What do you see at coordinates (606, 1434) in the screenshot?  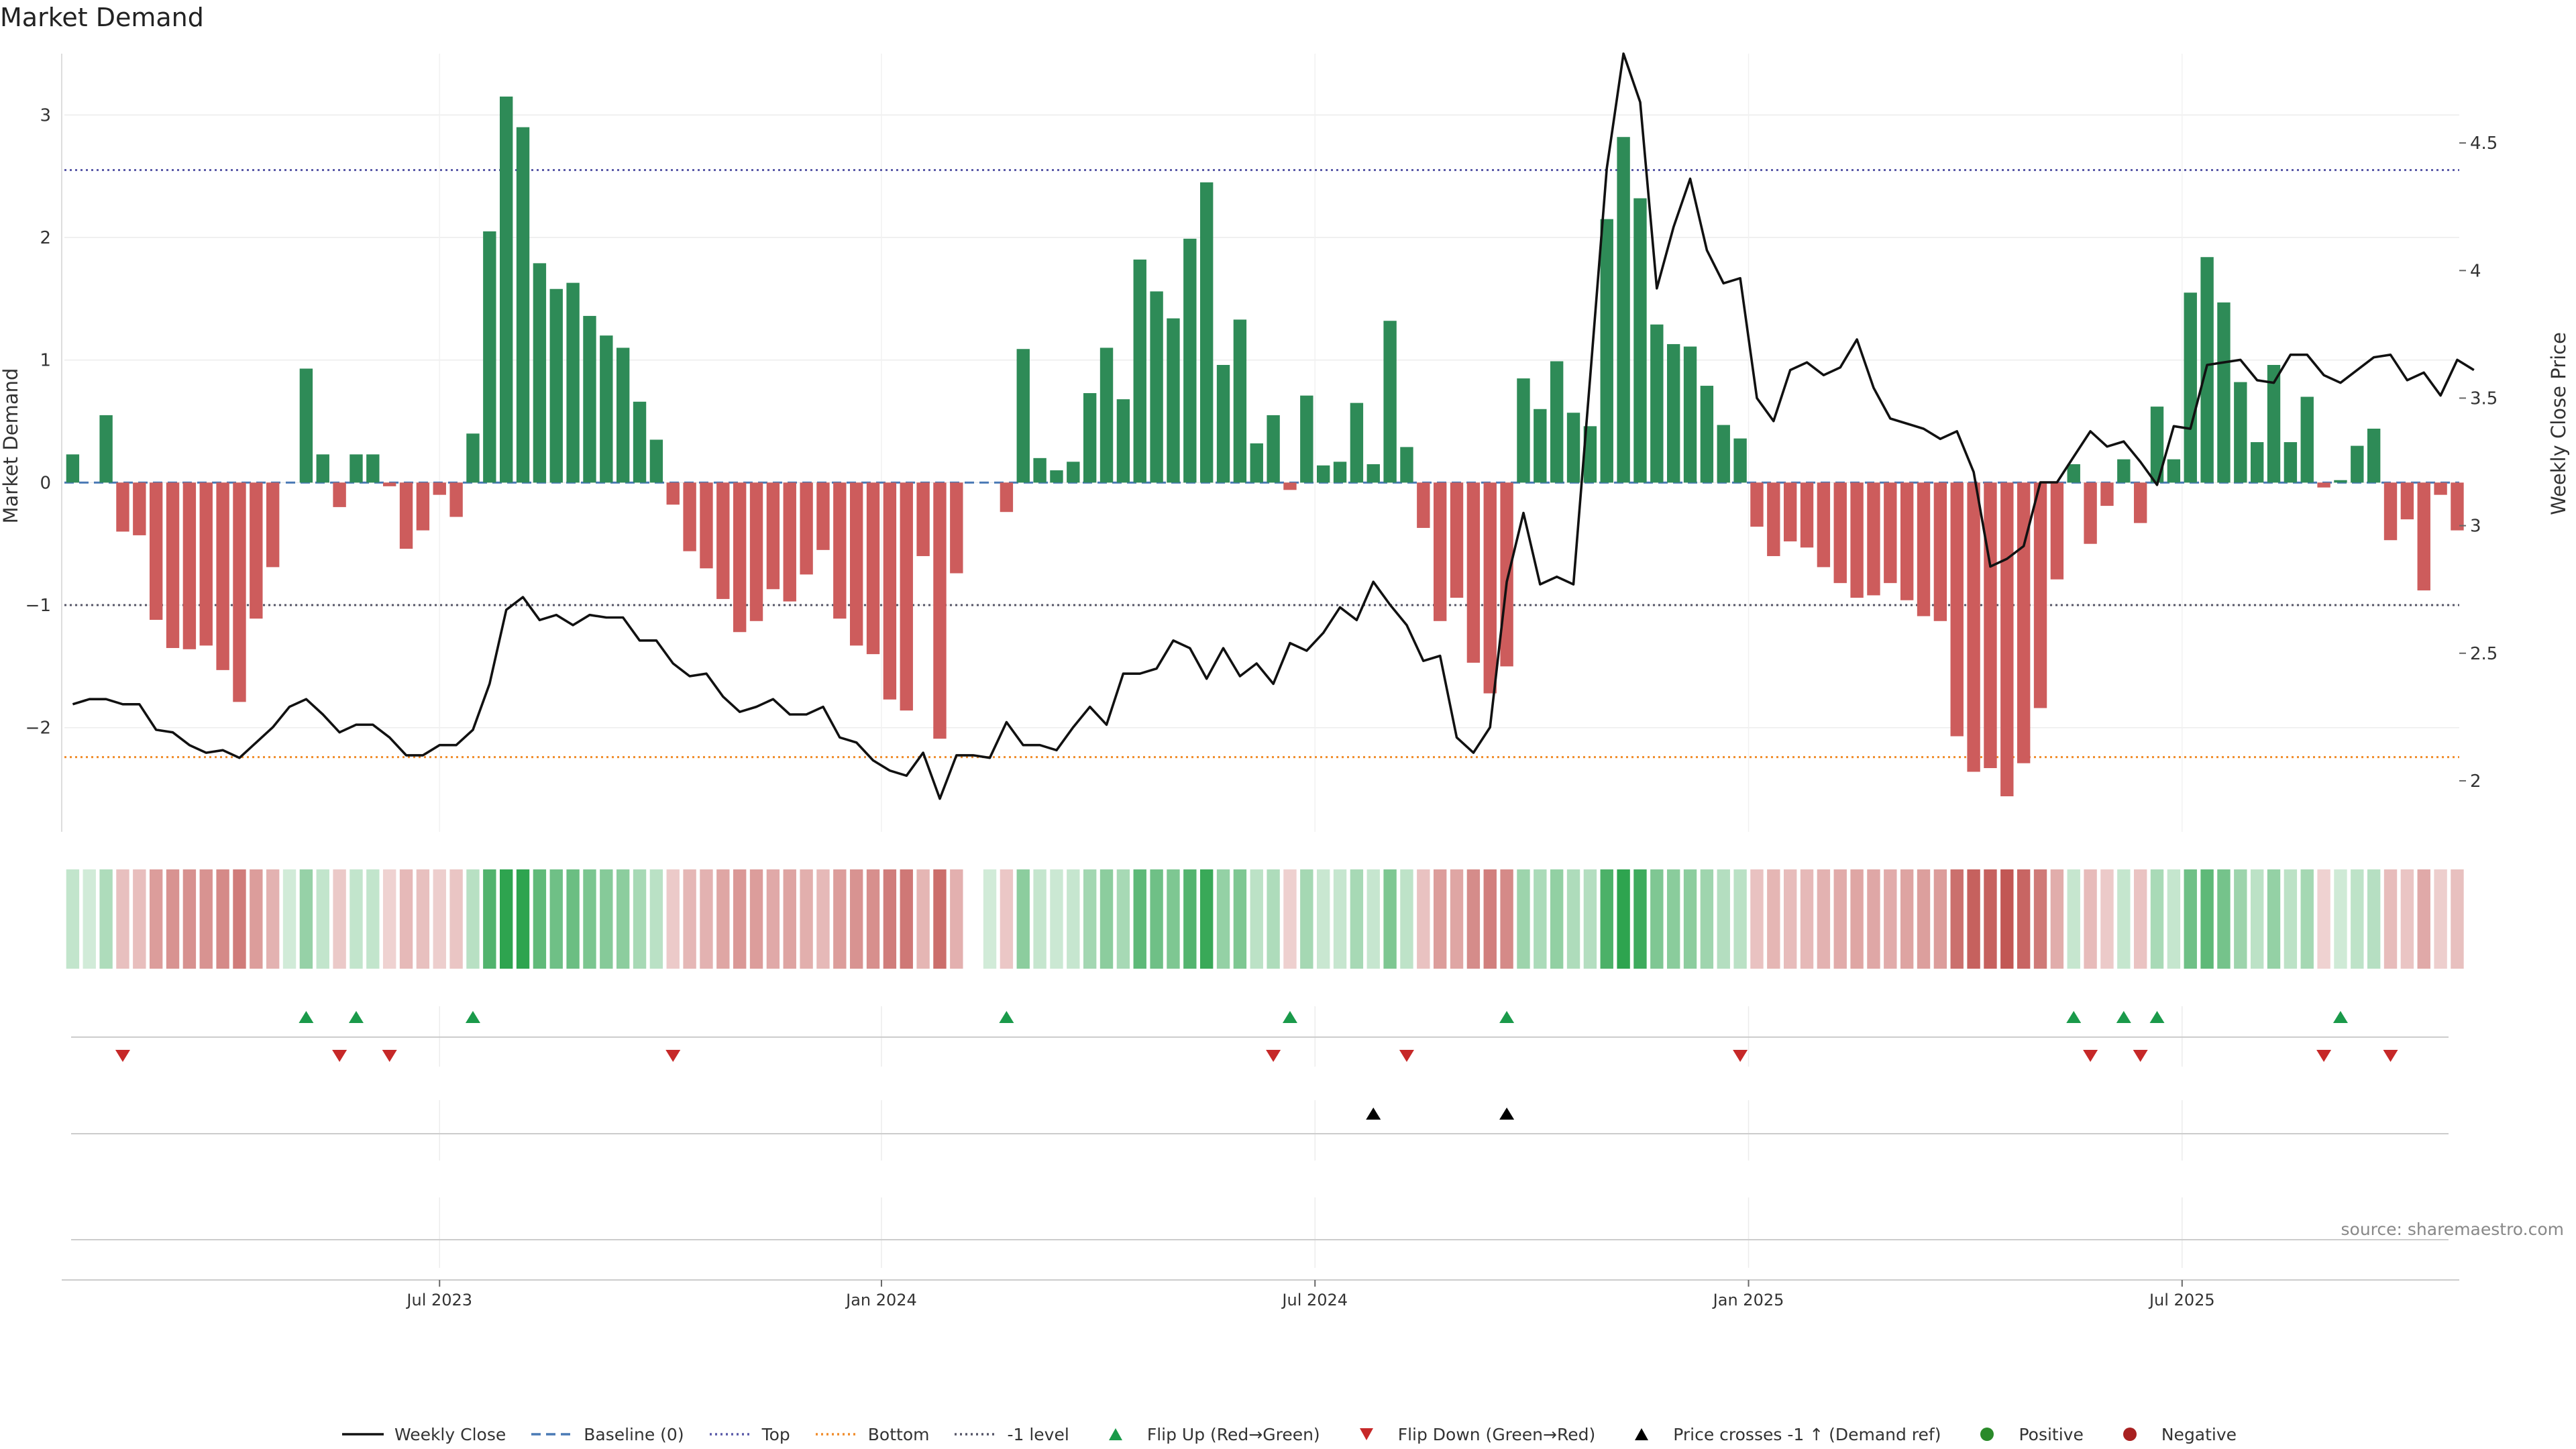 I see `legend-item: Baseline (0)` at bounding box center [606, 1434].